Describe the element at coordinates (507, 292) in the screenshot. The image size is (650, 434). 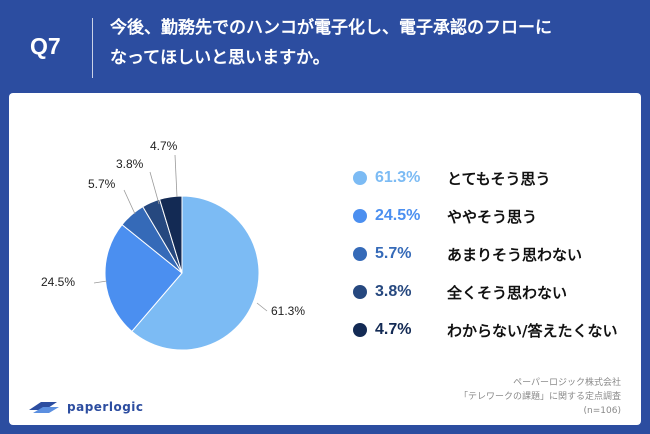
I see `legend-label: 全くそう思わない` at that location.